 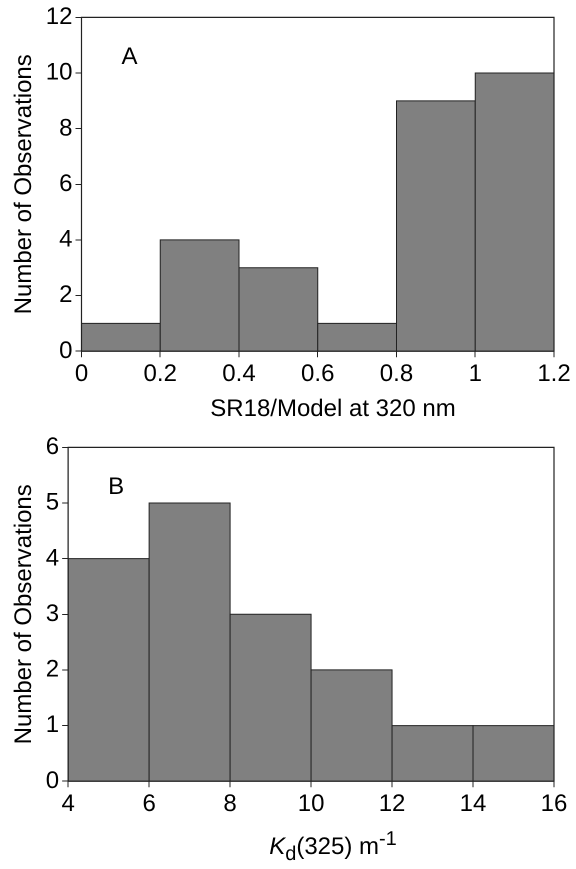 What do you see at coordinates (392, 804) in the screenshot?
I see `x-tick-label: 12` at bounding box center [392, 804].